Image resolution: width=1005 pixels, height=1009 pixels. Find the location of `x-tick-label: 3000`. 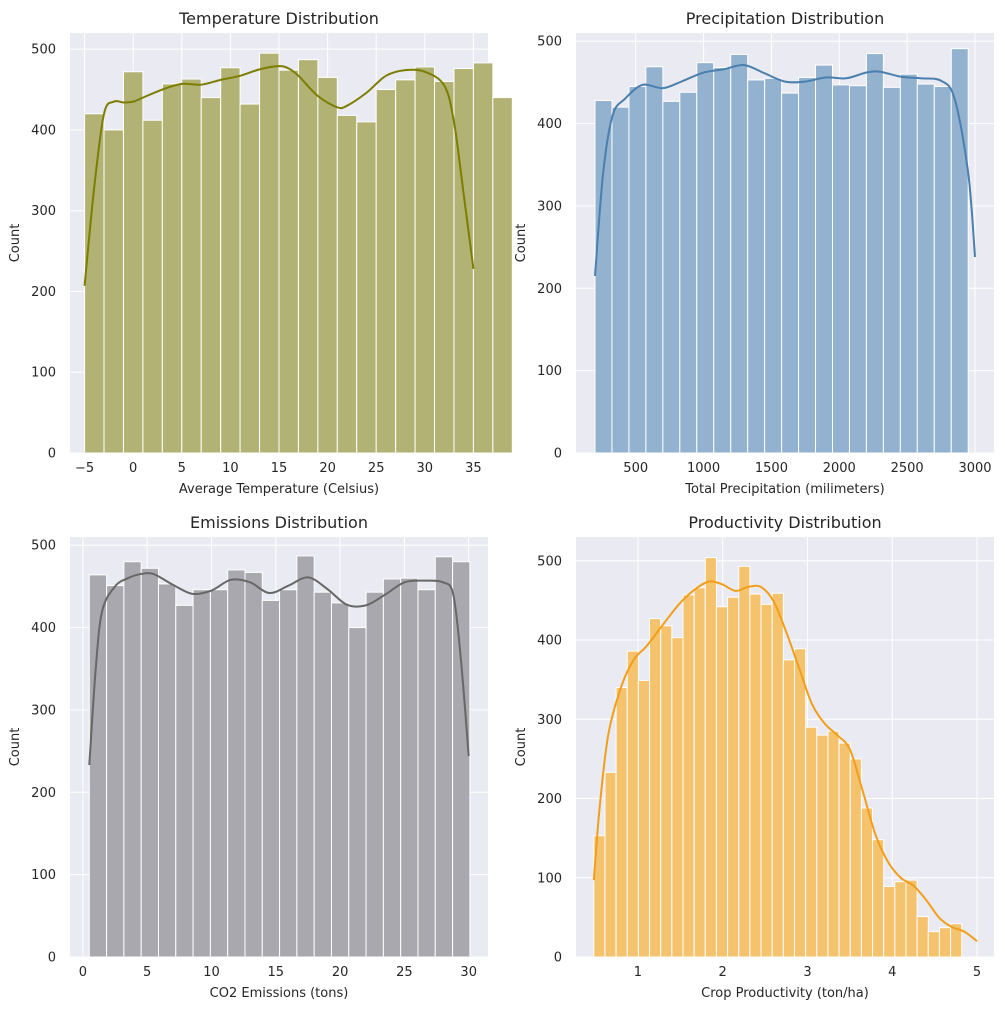

x-tick-label: 3000 is located at coordinates (974, 468).